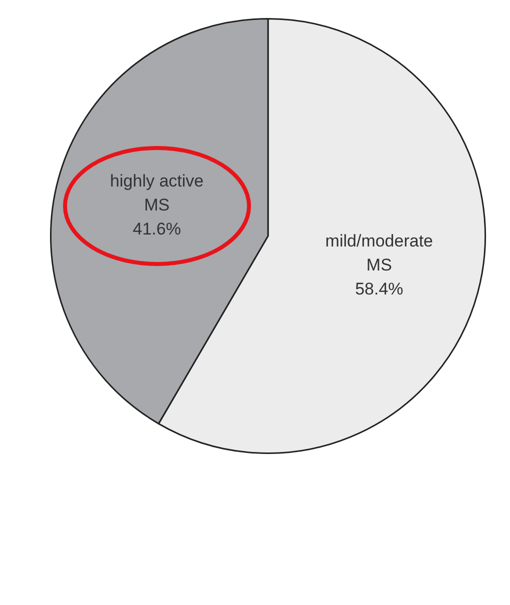 The image size is (510, 605). What do you see at coordinates (156, 229) in the screenshot?
I see `data-label: 41.6%` at bounding box center [156, 229].